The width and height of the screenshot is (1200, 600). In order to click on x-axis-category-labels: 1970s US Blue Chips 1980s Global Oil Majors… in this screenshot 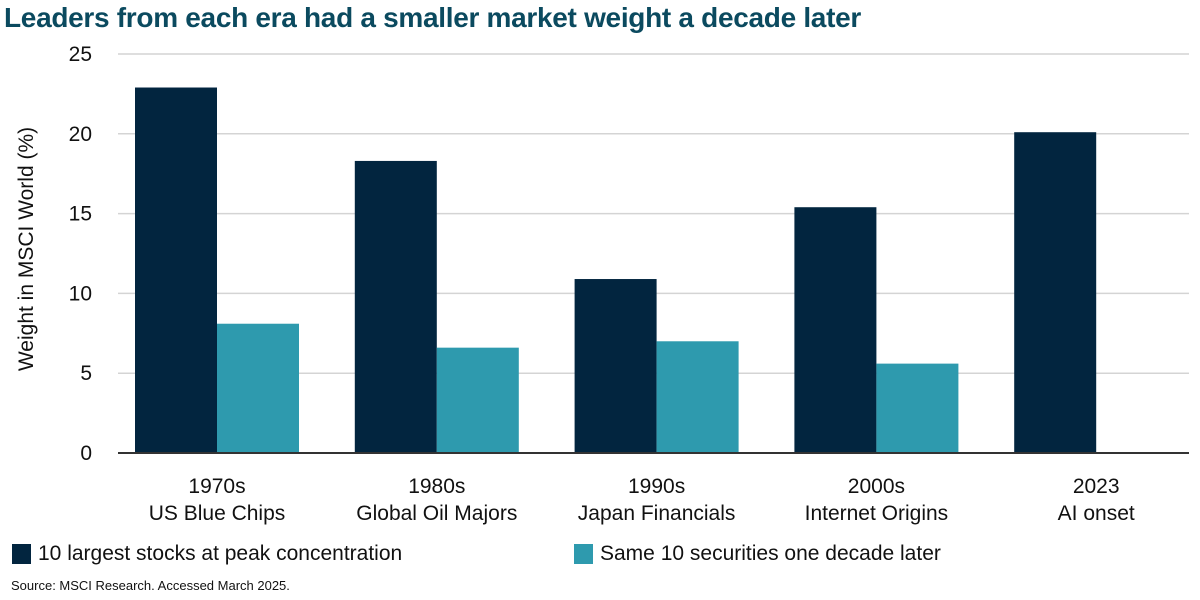, I will do `click(642, 500)`.